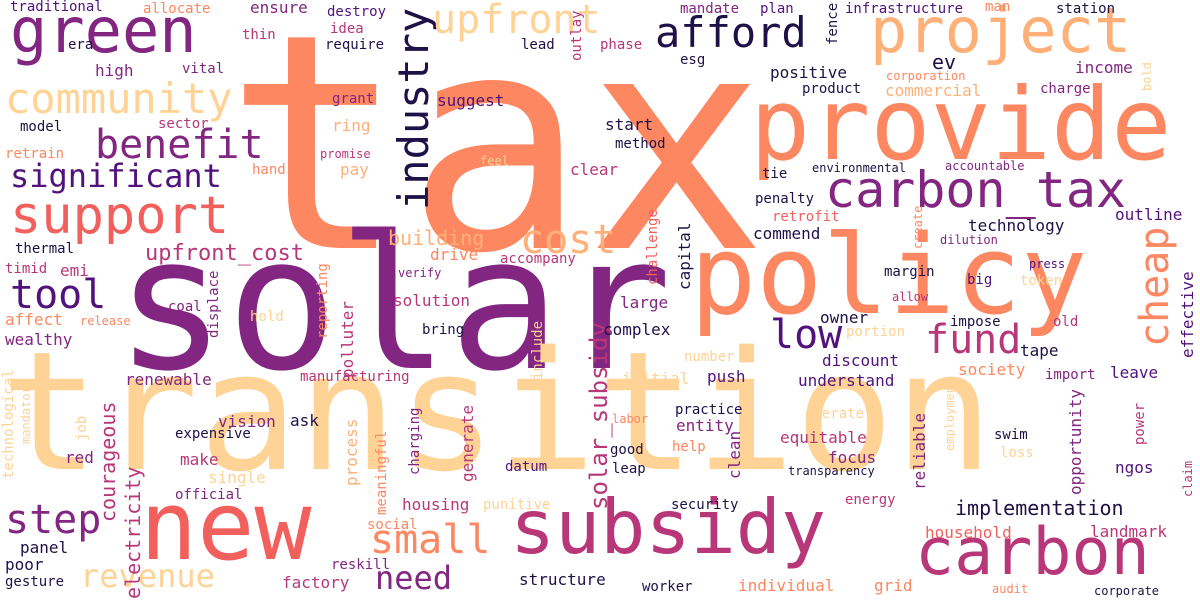 The height and width of the screenshot is (600, 1200). Describe the element at coordinates (81, 45) in the screenshot. I see `cloud-word: era` at that location.